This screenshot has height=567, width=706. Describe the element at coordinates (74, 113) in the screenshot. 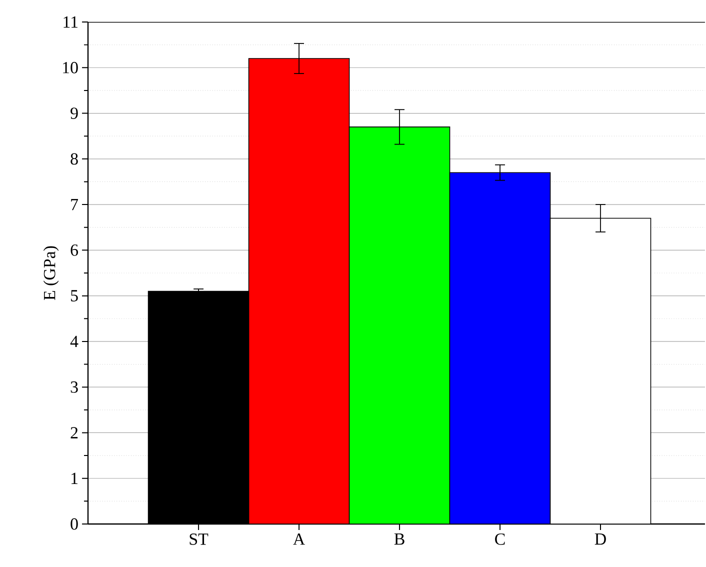

I see `y-tick-label: 9` at that location.